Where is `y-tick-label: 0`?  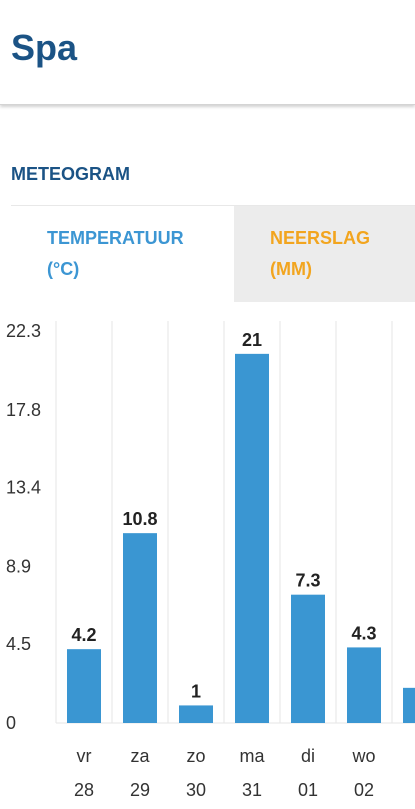
y-tick-label: 0 is located at coordinates (11, 723).